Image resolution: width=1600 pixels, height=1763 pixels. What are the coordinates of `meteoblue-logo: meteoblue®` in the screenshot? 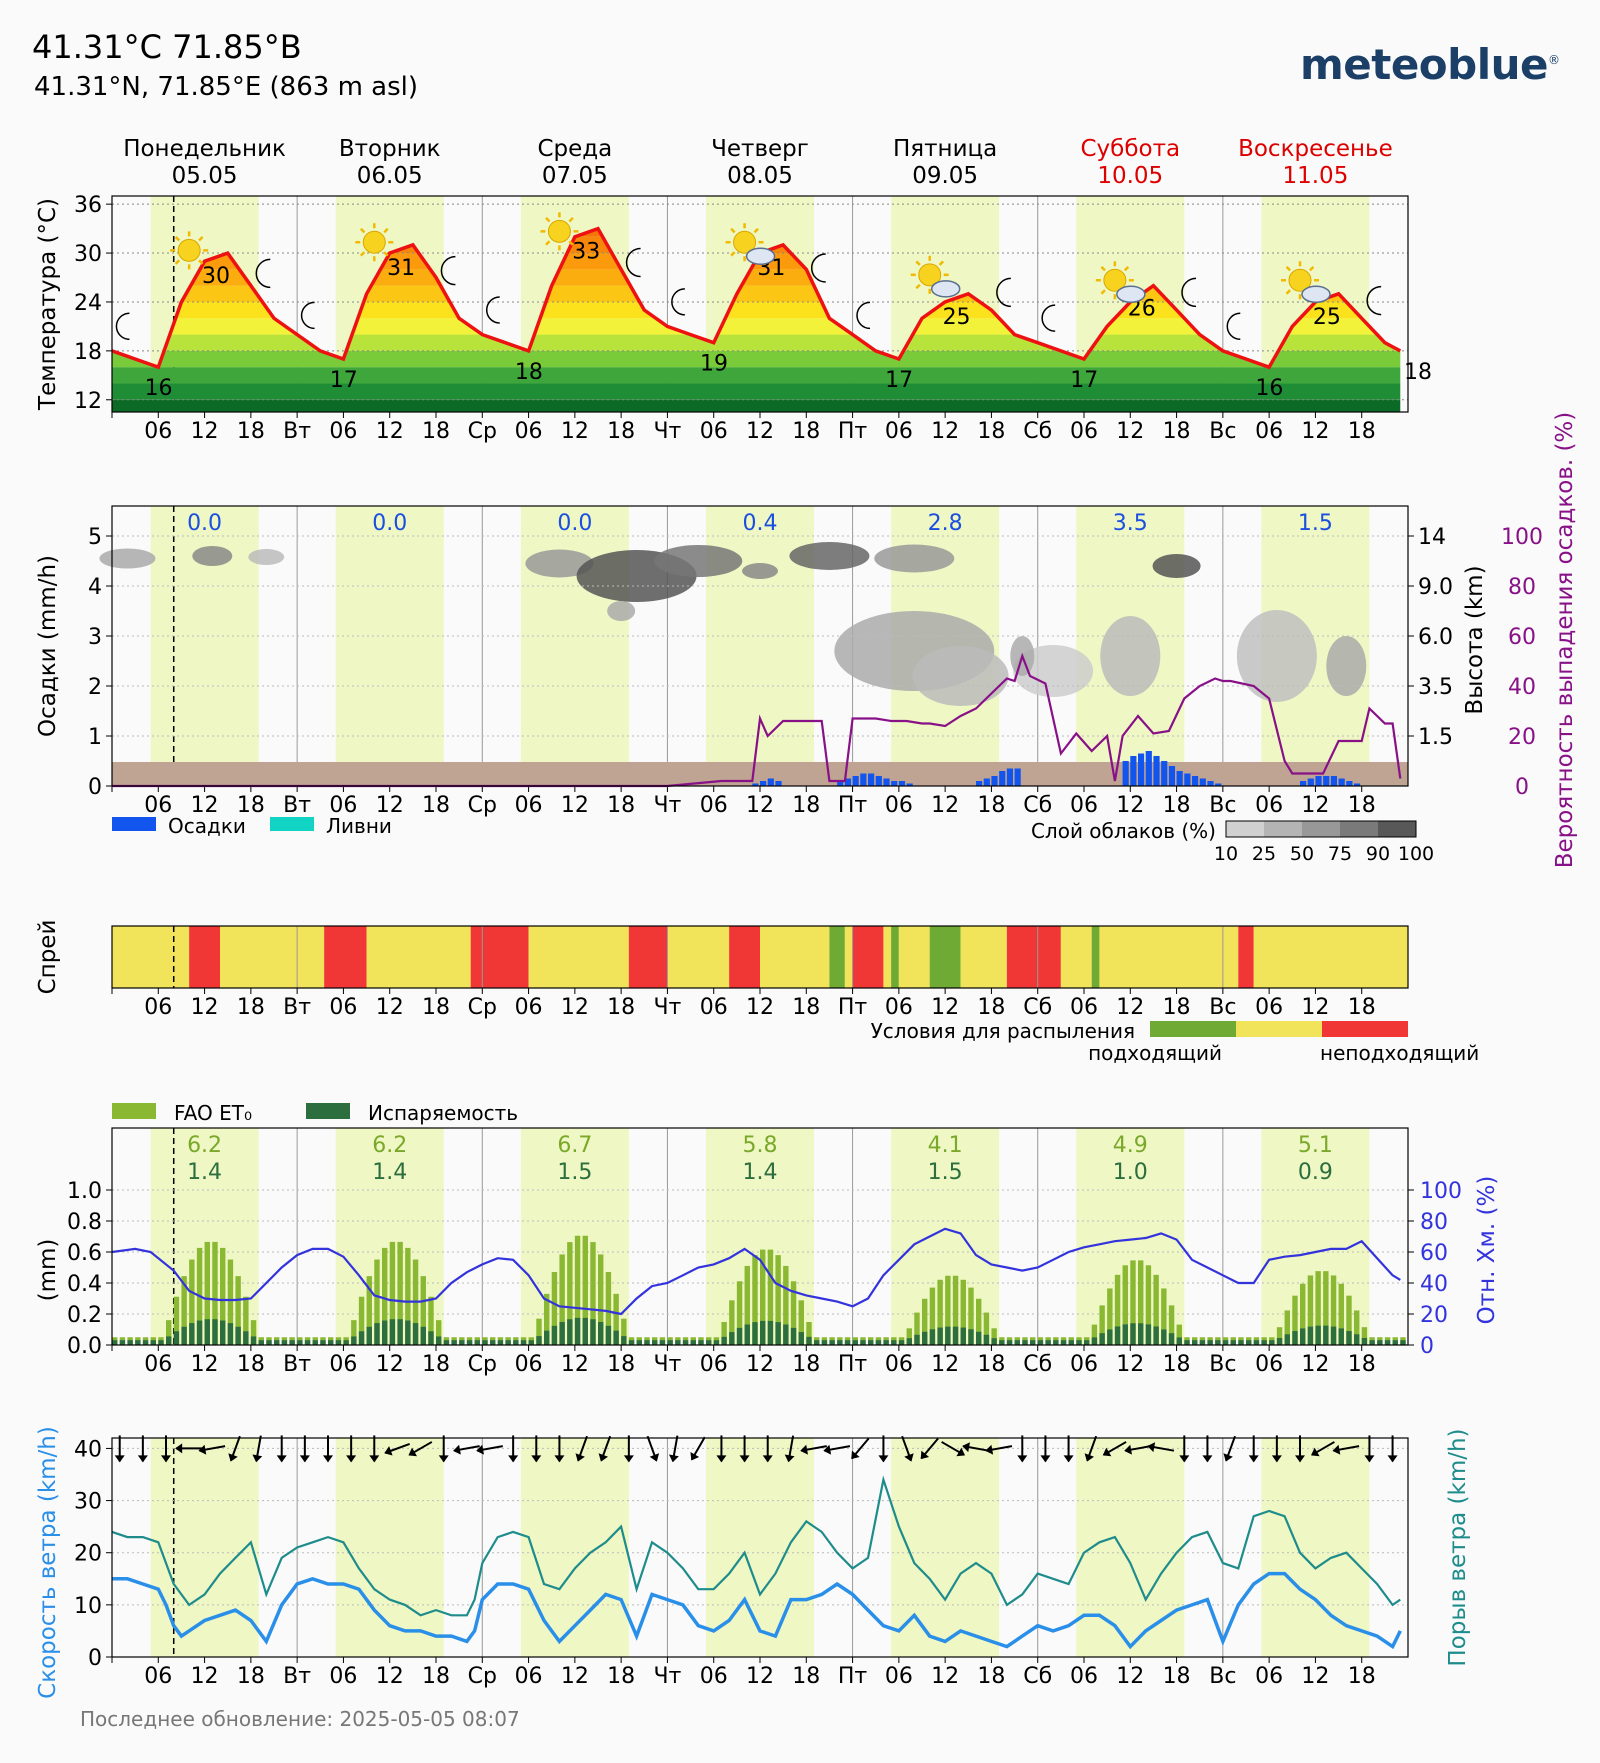 It's located at (1430, 64).